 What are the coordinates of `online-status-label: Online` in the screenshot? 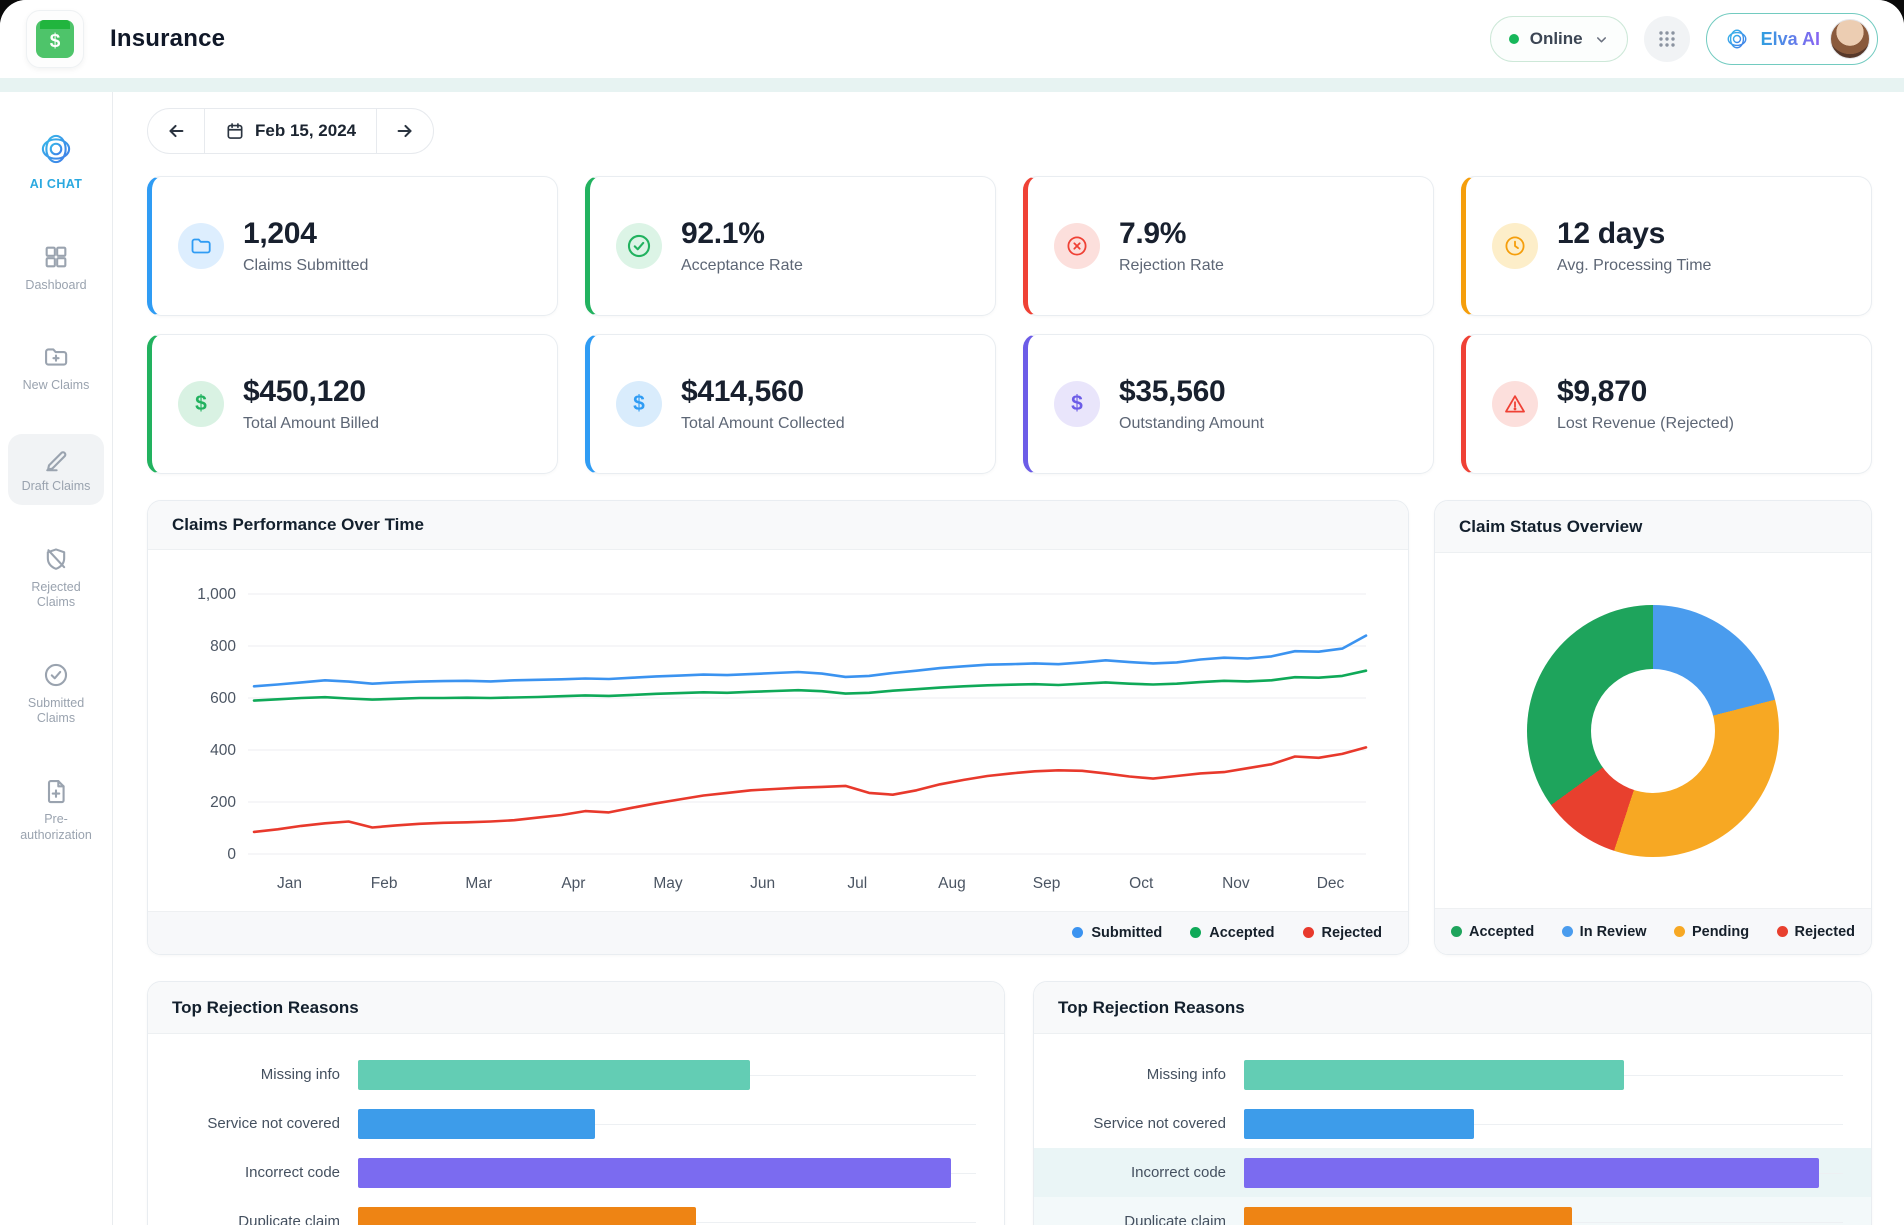 It's located at (1556, 38).